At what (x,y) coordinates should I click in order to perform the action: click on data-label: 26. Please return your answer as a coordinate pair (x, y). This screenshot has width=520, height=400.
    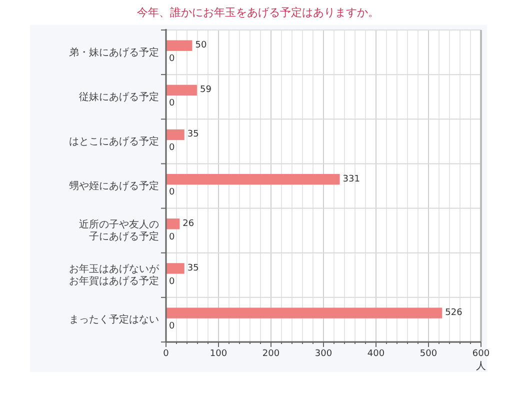
    Looking at the image, I should click on (188, 223).